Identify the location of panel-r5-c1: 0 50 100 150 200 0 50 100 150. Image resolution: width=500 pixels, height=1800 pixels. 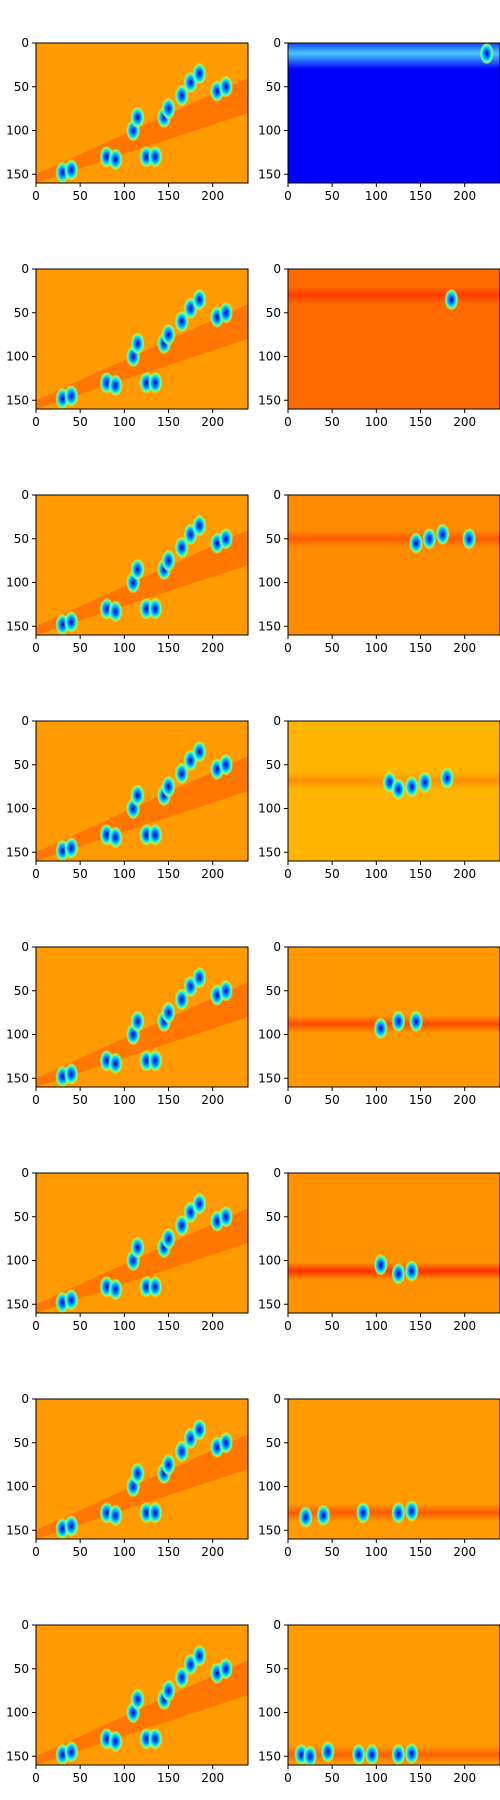
(127, 1023).